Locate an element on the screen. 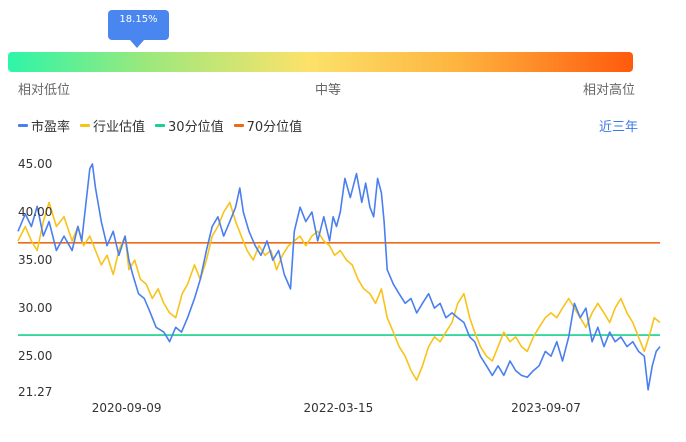 The height and width of the screenshot is (442, 686). gauge-high-label: 相对高位 is located at coordinates (609, 90).